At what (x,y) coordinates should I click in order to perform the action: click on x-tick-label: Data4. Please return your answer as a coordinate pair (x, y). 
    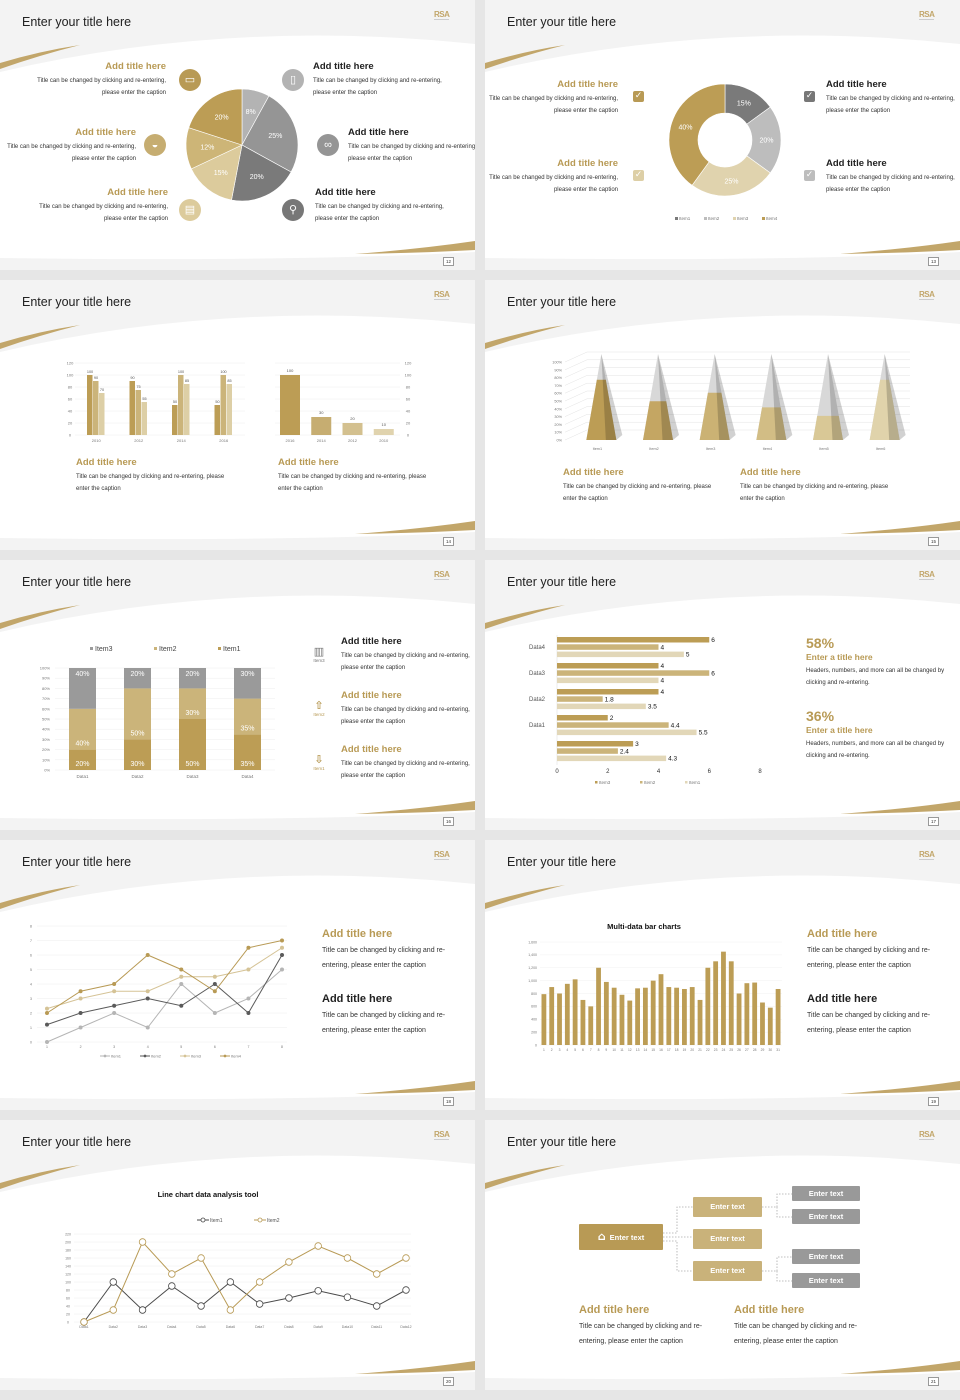
    Looking at the image, I should click on (171, 1327).